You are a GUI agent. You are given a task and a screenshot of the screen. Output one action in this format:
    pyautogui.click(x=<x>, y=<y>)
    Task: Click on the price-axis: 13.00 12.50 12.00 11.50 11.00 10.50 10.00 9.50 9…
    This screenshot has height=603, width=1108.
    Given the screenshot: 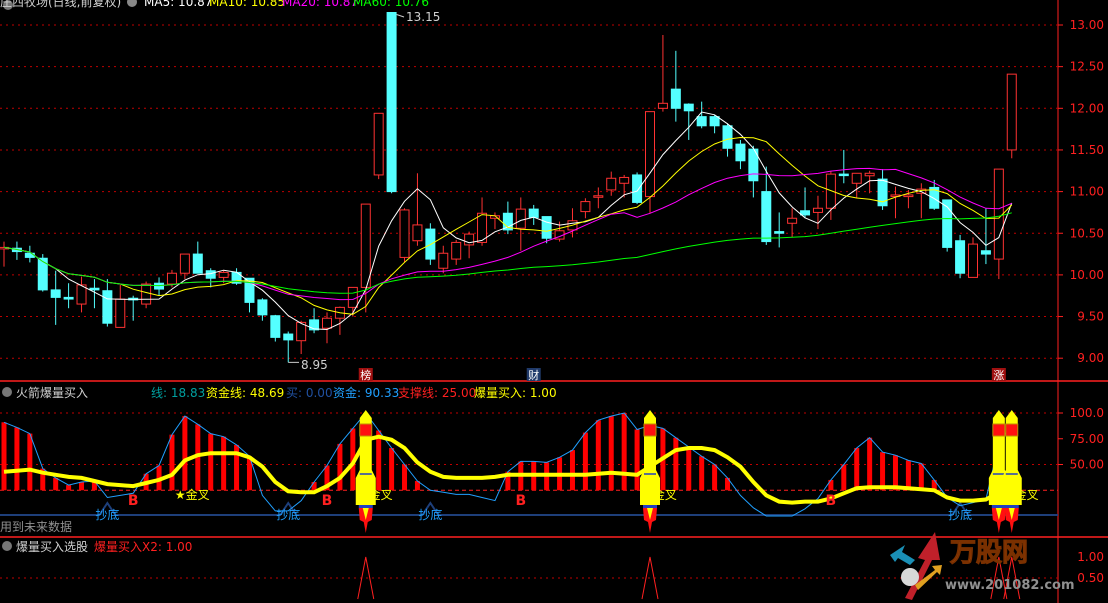 What is the action you would take?
    pyautogui.click(x=1081, y=301)
    